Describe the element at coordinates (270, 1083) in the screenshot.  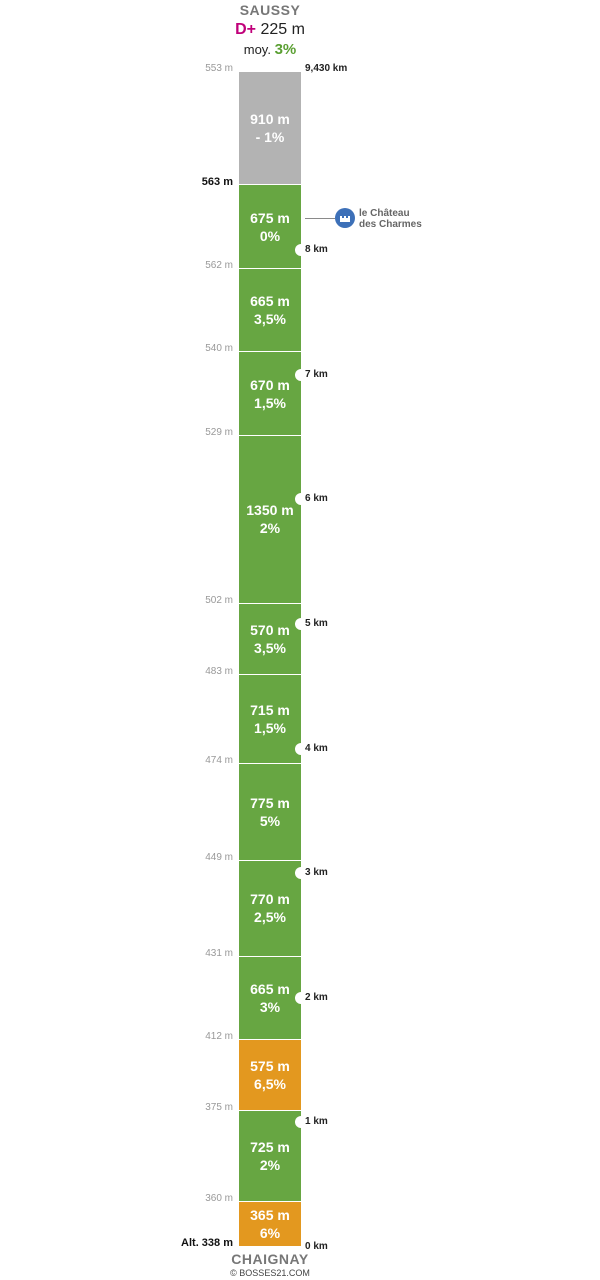
I see `segment-grade-label: 6,5%` at that location.